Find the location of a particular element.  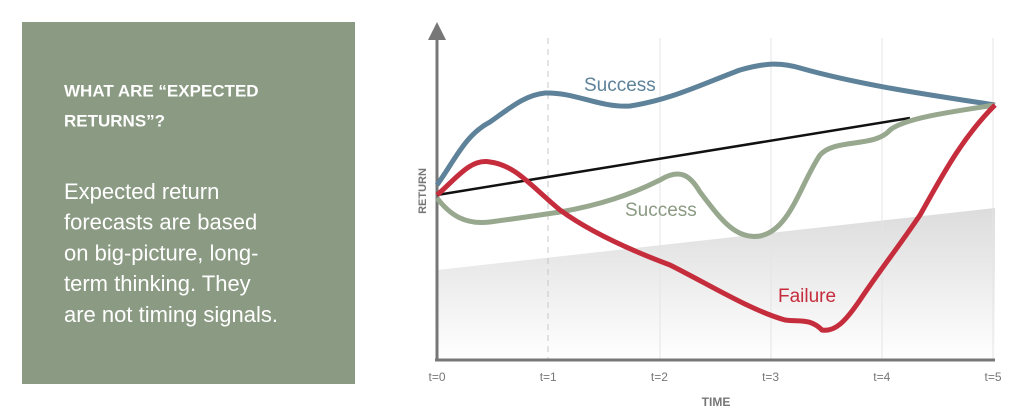

x-label: t=3 is located at coordinates (770, 377).